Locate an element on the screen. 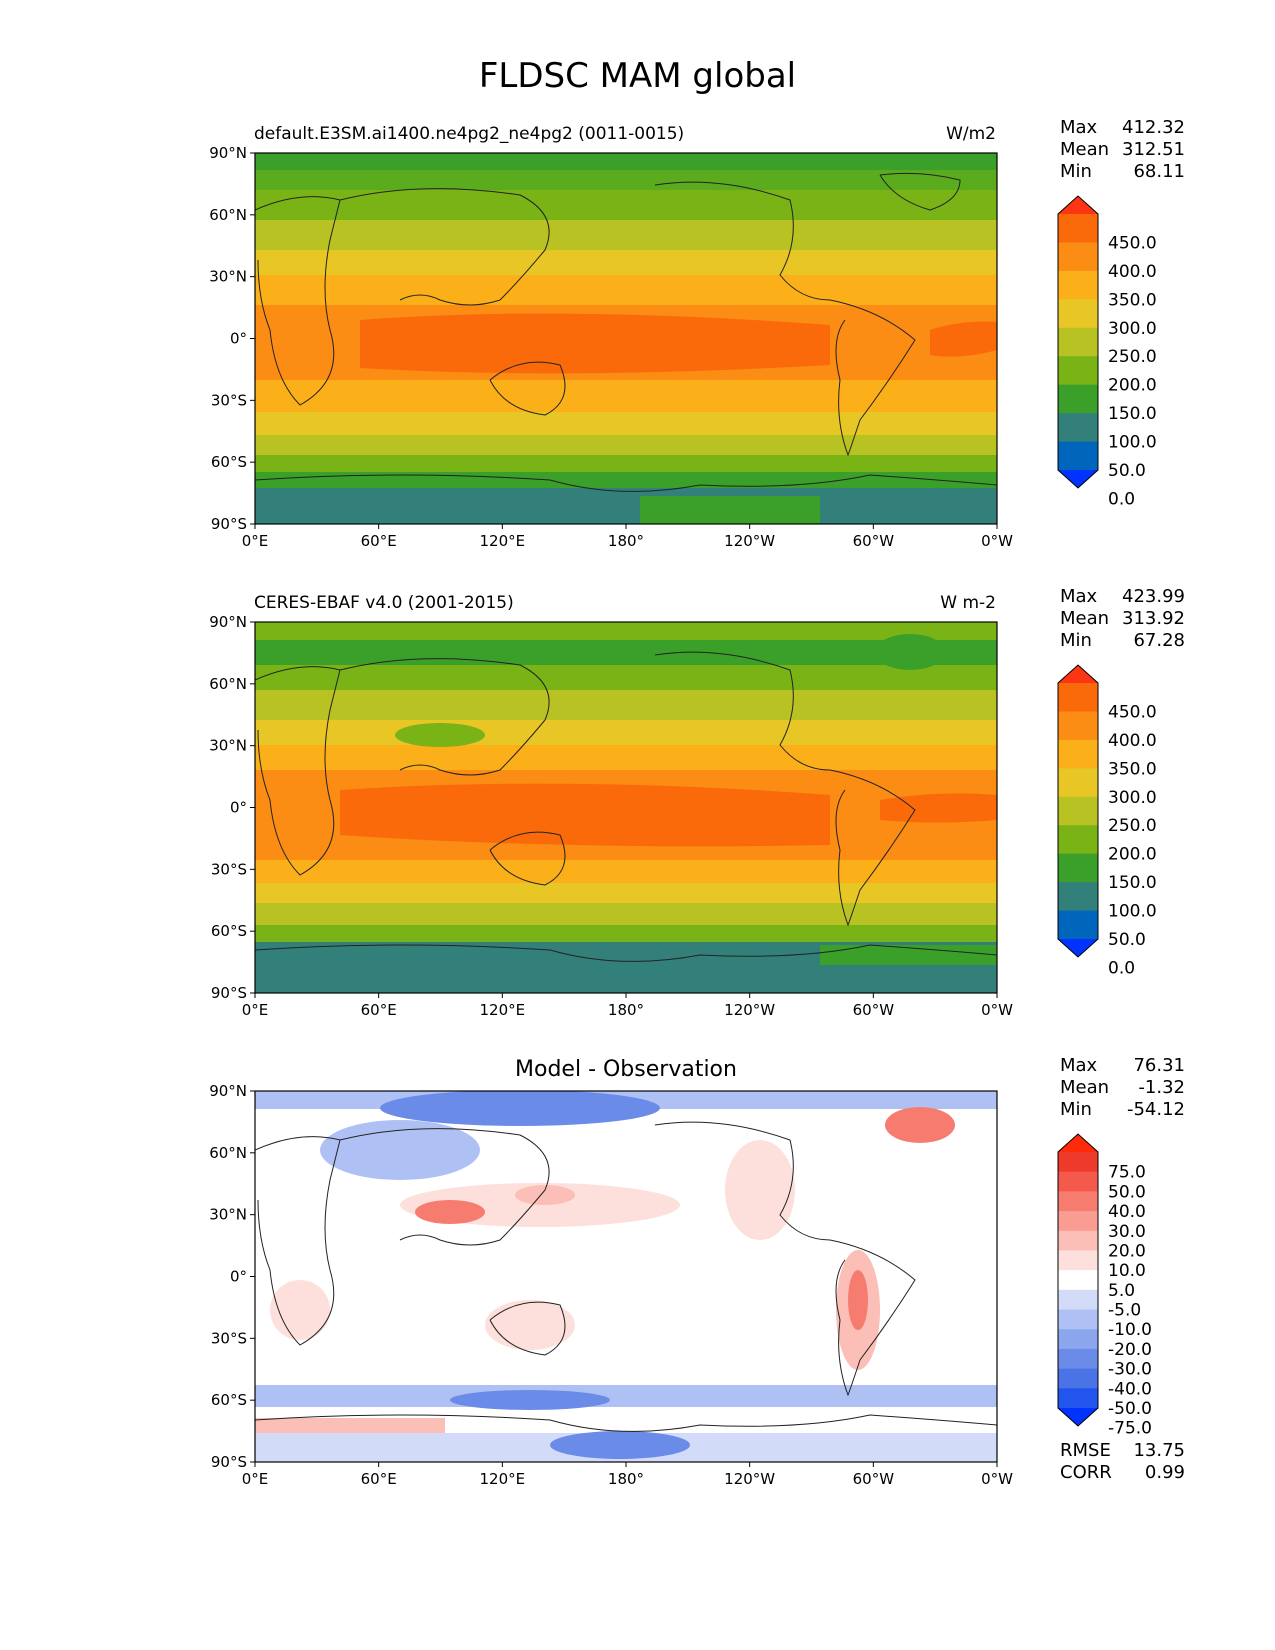 This screenshot has width=1275, height=1650. rmse-label: RMSE is located at coordinates (1085, 1450).